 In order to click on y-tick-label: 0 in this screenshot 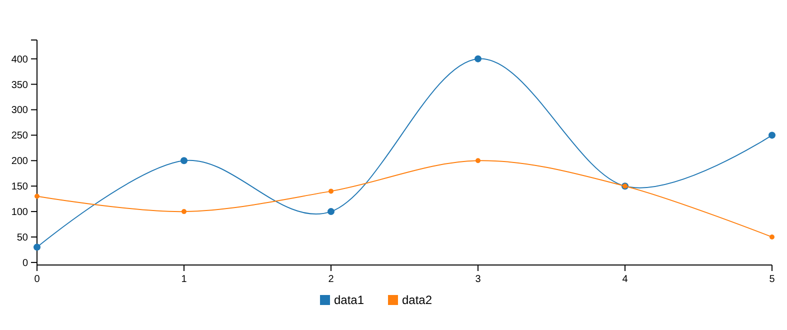, I will do `click(25, 263)`.